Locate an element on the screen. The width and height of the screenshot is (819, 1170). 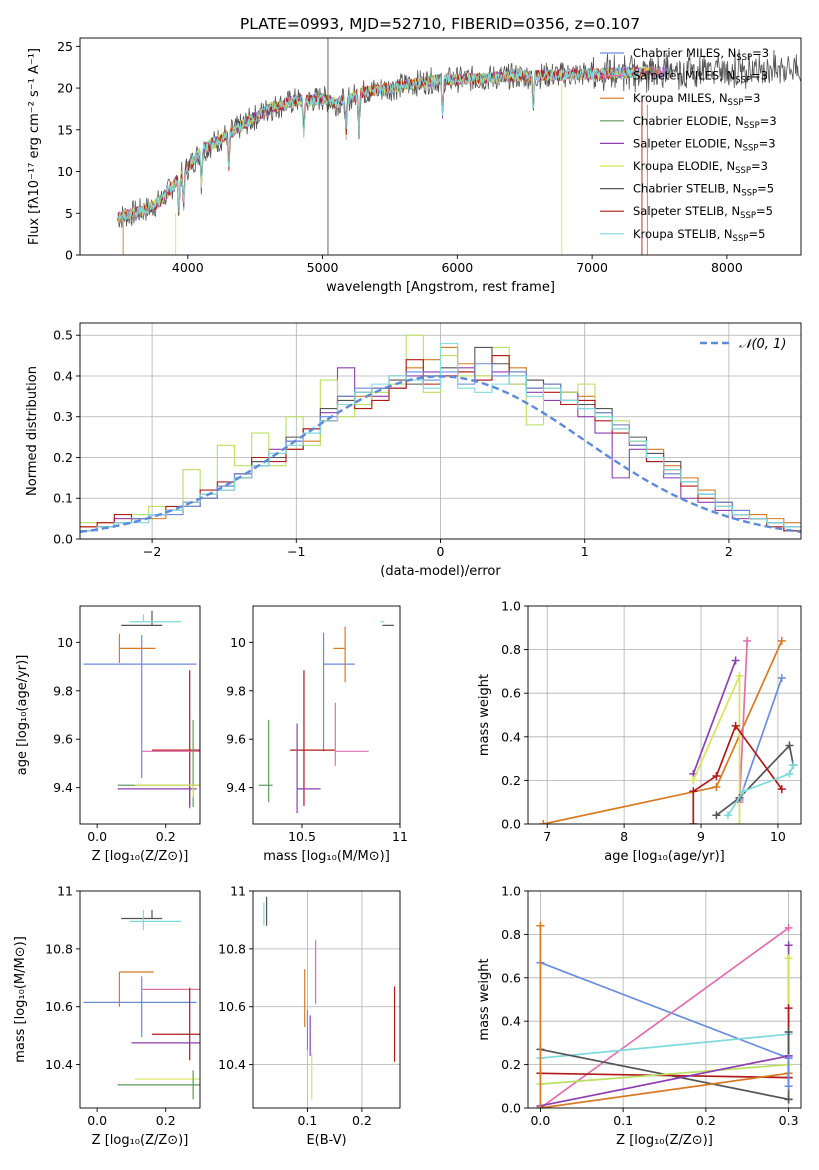
frame-mass_vs_ebv: 0.1 0.2 10.4 10.6 10.8 11 E(B-V) is located at coordinates (309, 1016).